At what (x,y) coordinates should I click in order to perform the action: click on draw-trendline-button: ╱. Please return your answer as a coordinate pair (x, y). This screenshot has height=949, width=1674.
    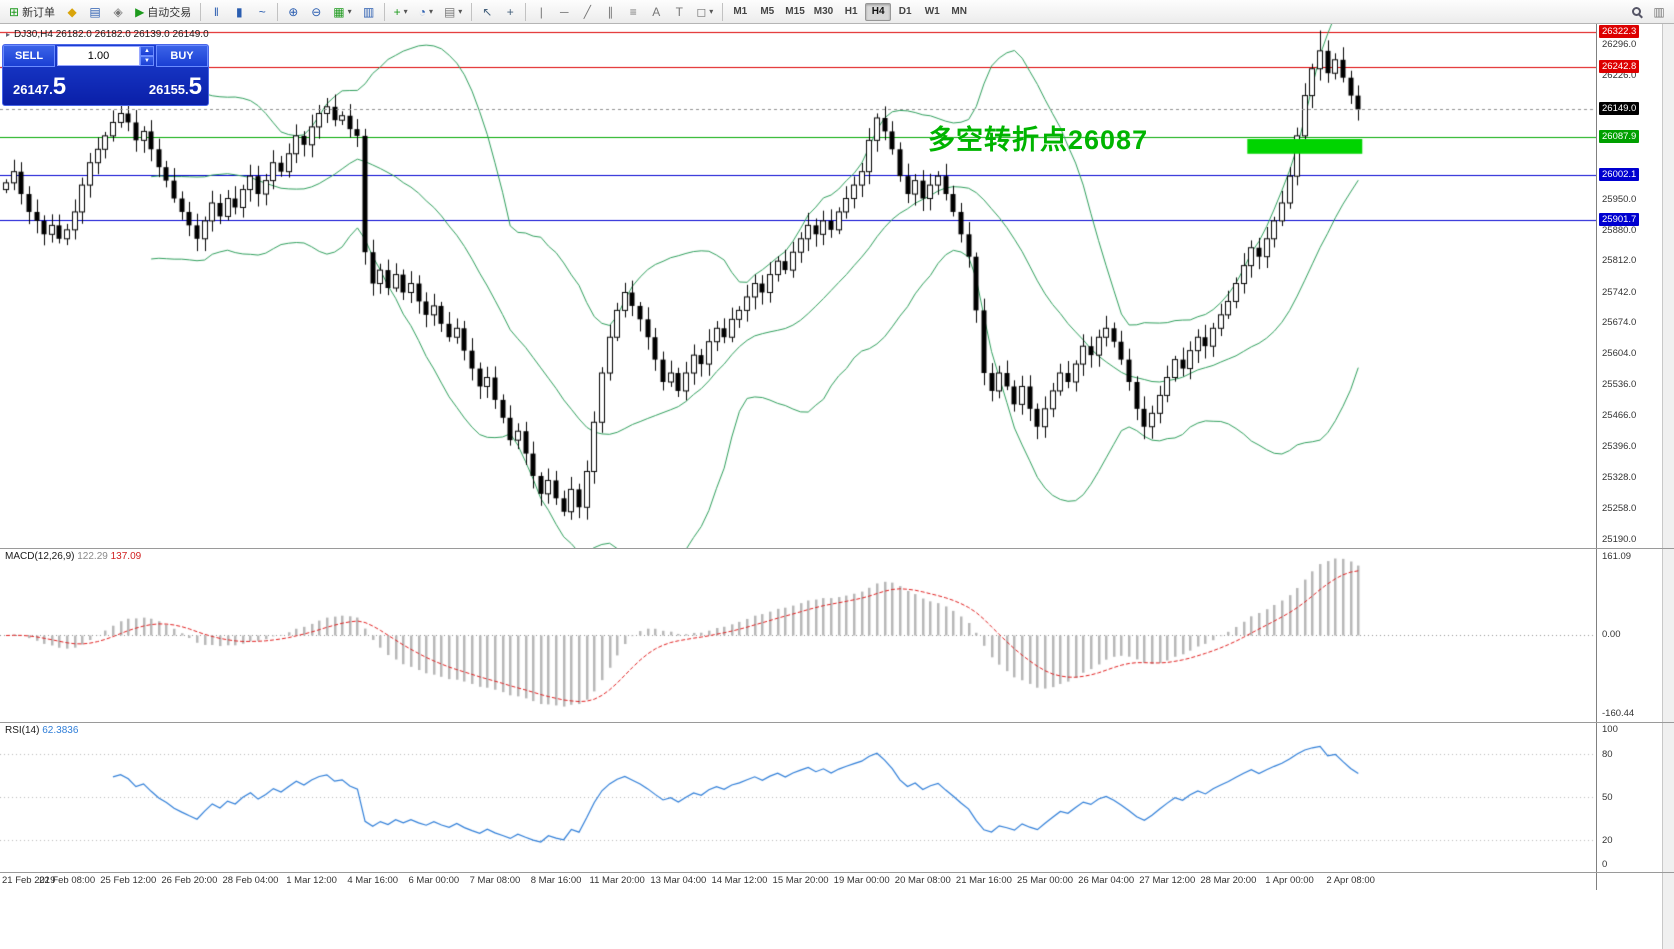
    Looking at the image, I should click on (587, 12).